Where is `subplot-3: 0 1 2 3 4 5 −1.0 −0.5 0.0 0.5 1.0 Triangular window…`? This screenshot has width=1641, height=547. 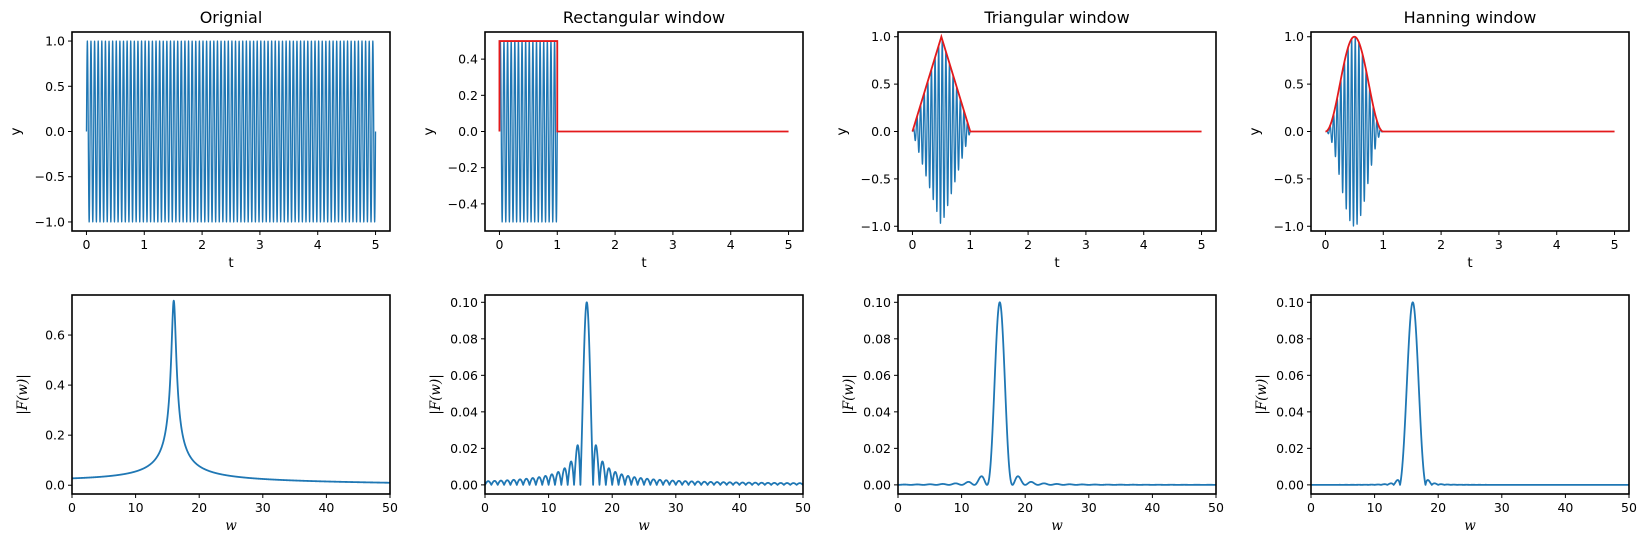
subplot-3: 0 1 2 3 4 5 −1.0 −0.5 0.0 0.5 1.0 Triangular window… is located at coordinates (1025, 139).